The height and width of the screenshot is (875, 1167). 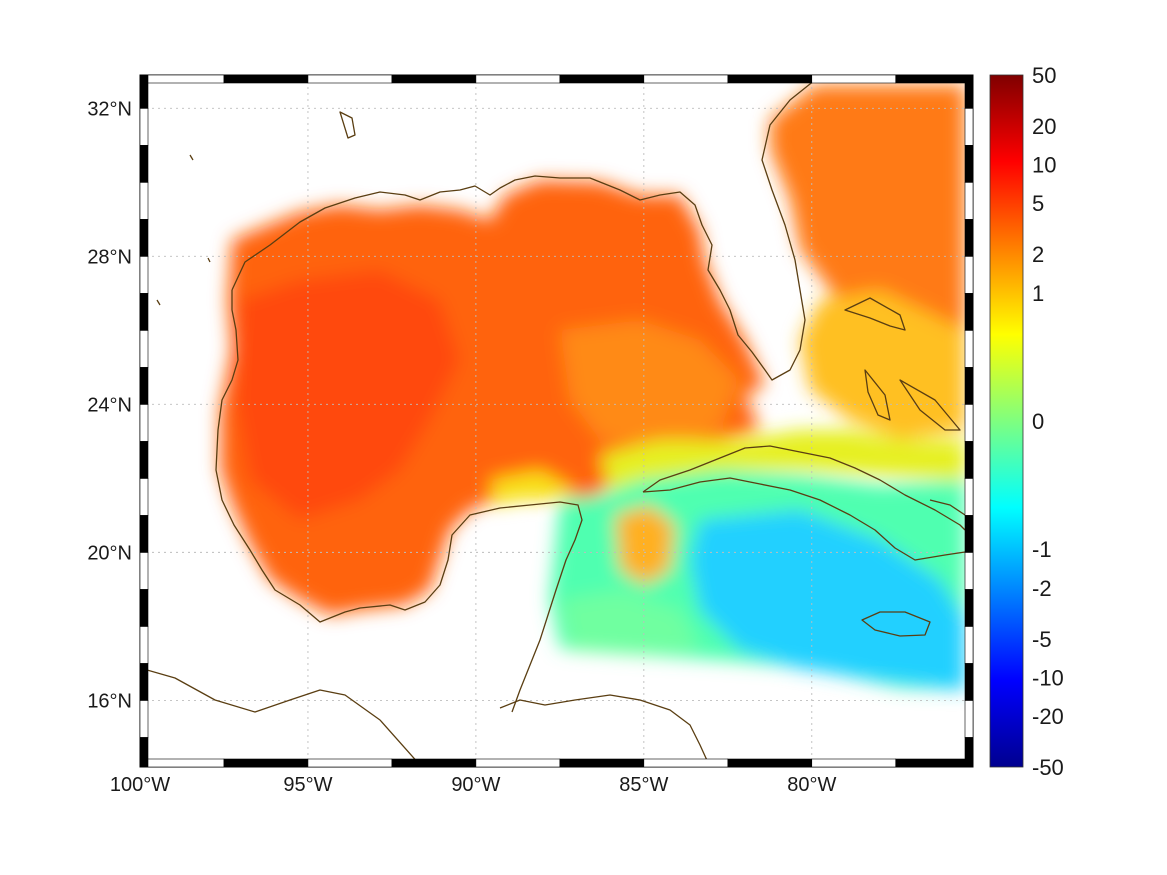 What do you see at coordinates (1042, 639) in the screenshot?
I see `colorbar-tick-label: -5` at bounding box center [1042, 639].